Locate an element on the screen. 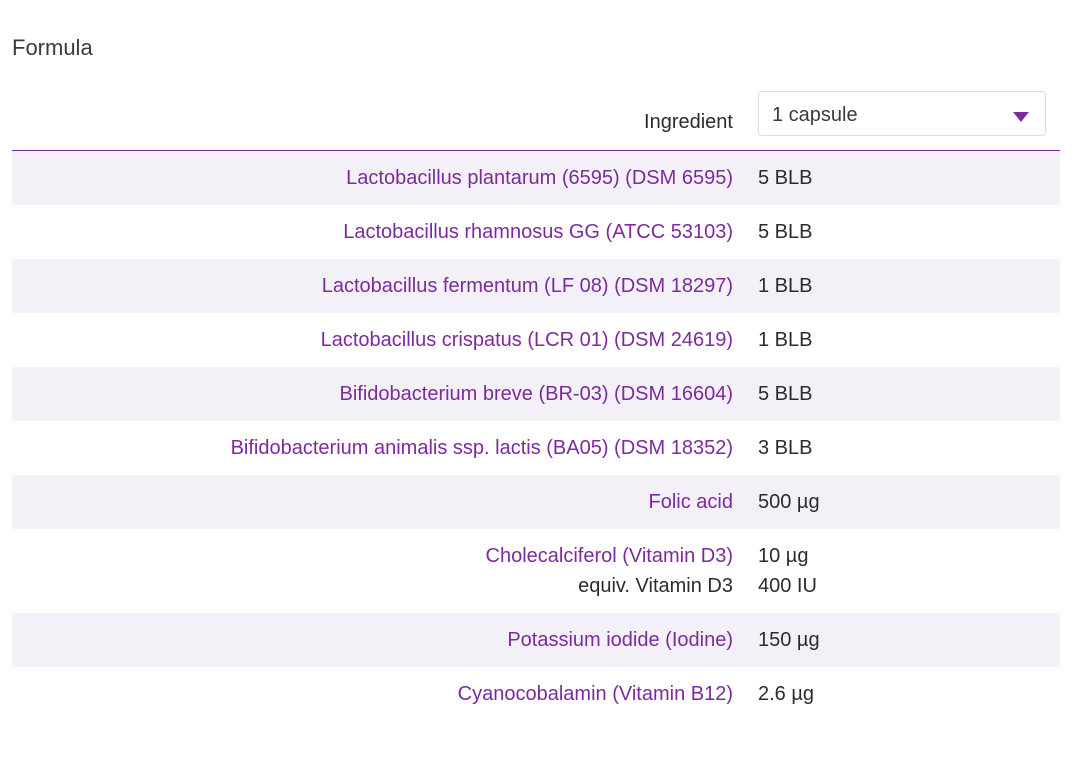 This screenshot has width=1074, height=768. ingredient-column-header: Ingredient is located at coordinates (688, 122).